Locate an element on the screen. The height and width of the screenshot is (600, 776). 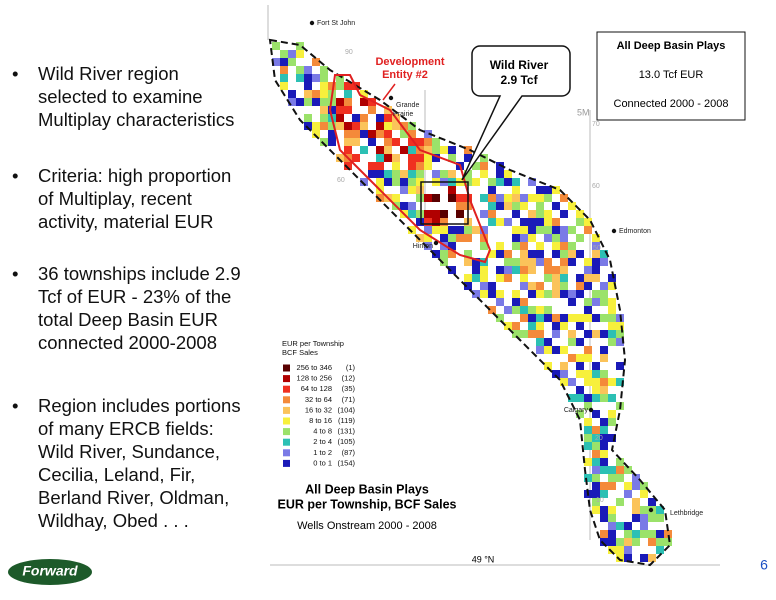
legend-swatch is located at coordinates (286, 453).